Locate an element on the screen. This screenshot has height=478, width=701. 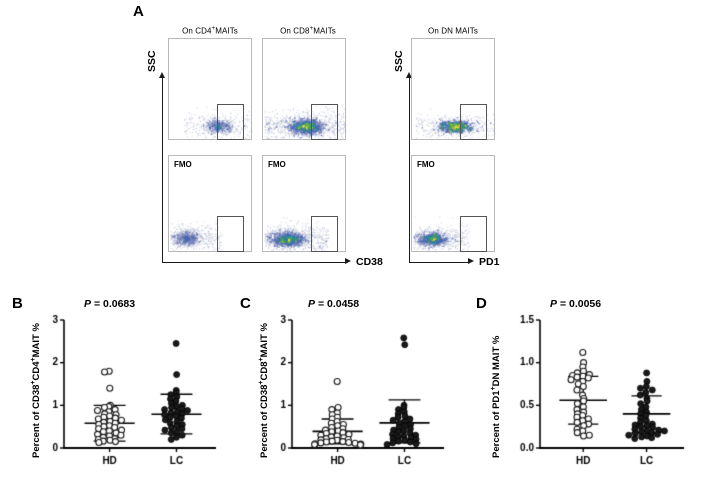
panel-b-letter: B is located at coordinates (17, 303).